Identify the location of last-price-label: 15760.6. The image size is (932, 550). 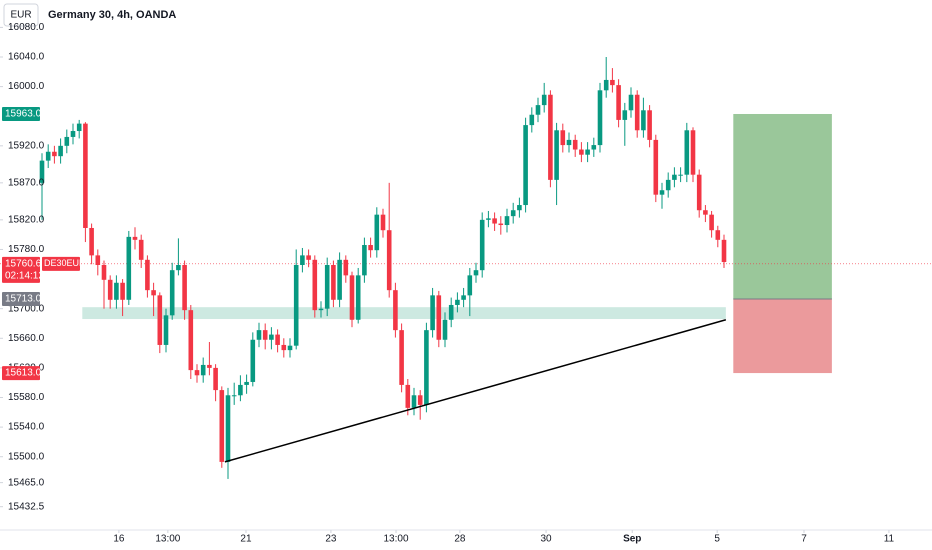
(23, 263).